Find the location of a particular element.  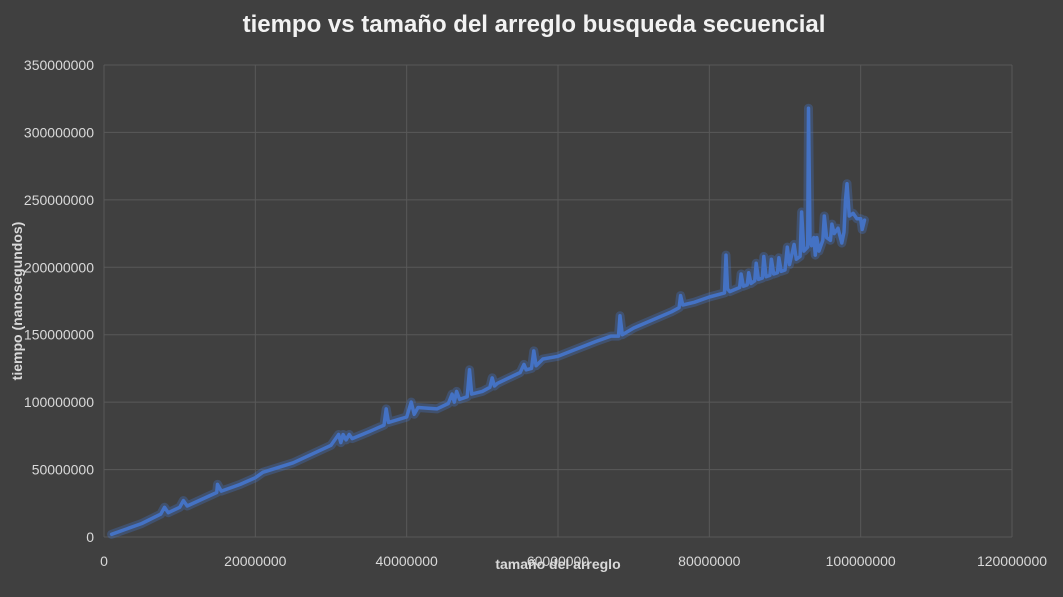

x-axis-title: tamaño del arreglo is located at coordinates (557, 564).